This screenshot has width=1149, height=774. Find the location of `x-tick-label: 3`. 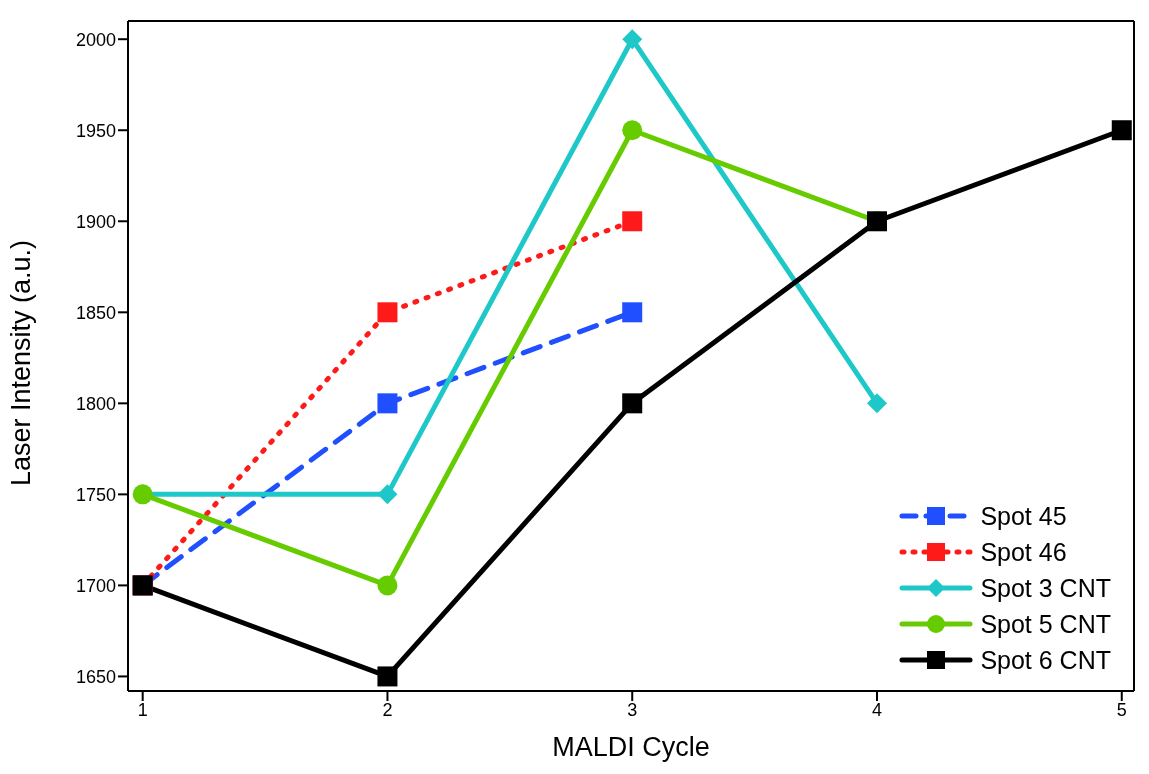

x-tick-label: 3 is located at coordinates (632, 709).